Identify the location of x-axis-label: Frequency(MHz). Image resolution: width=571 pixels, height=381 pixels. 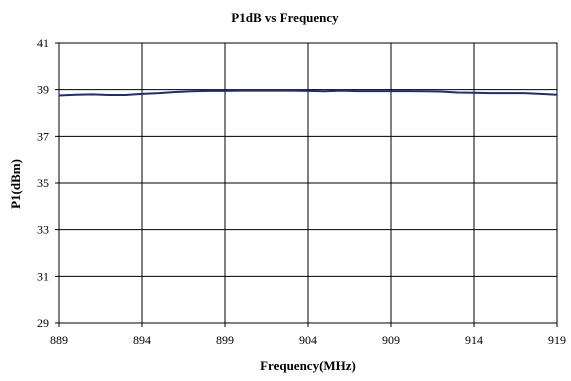
(308, 365).